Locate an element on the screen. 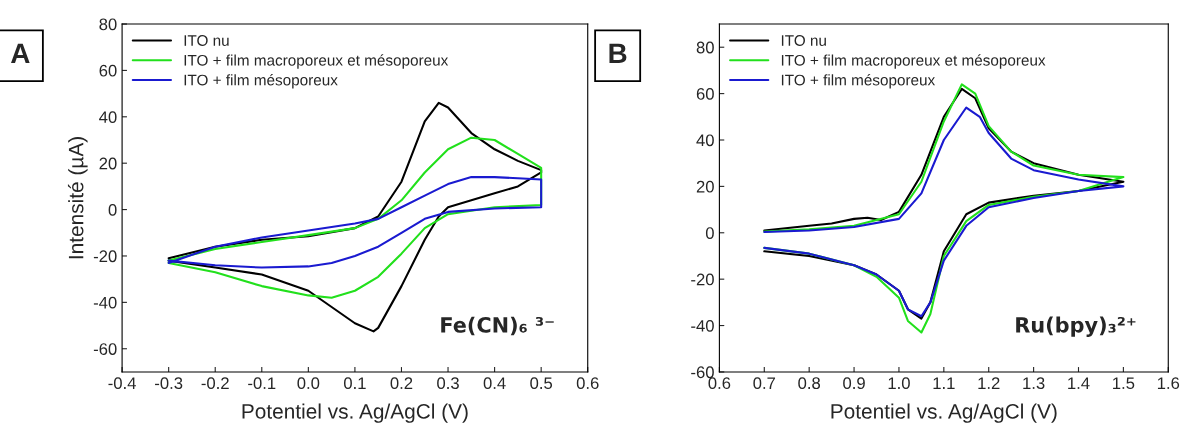  x-tick-label: 0.4 is located at coordinates (494, 383).